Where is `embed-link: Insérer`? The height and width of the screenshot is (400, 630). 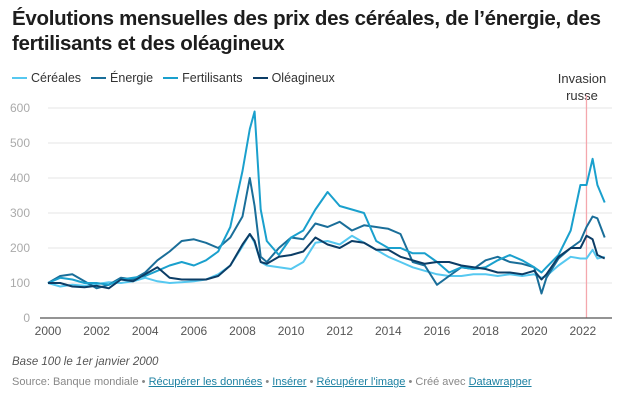 embed-link: Insérer is located at coordinates (289, 382).